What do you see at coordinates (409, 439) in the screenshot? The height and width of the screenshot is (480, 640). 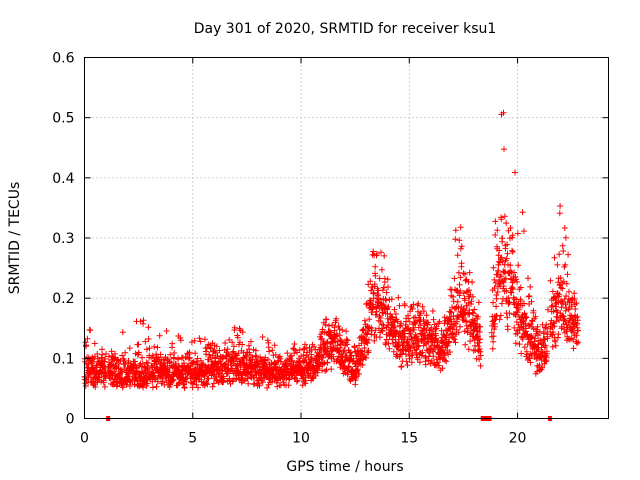 I see `x-tick-label: 15` at bounding box center [409, 439].